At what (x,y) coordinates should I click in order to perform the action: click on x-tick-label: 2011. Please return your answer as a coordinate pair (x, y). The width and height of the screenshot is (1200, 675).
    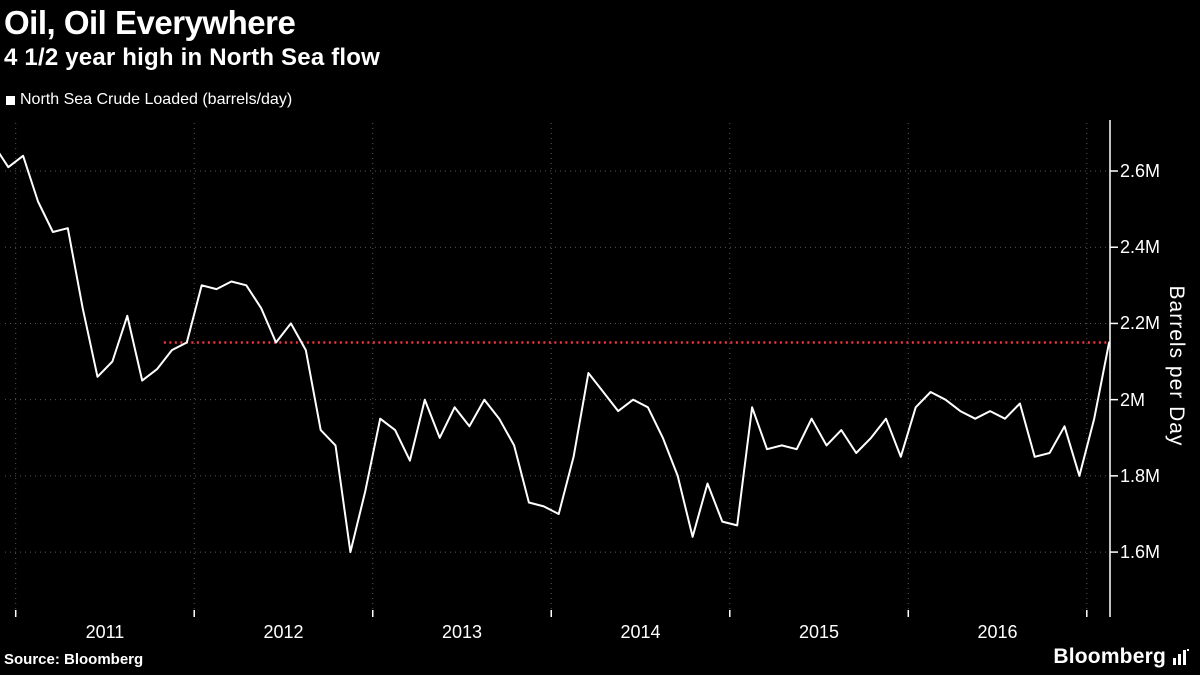
    Looking at the image, I should click on (105, 632).